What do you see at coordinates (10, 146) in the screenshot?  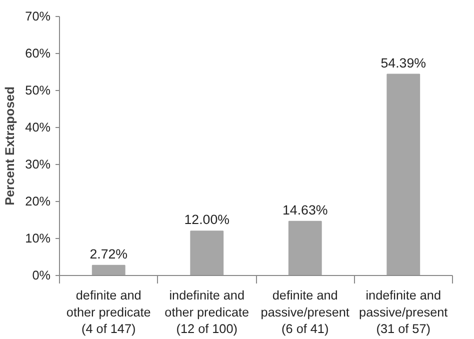 I see `y-axis-title: Percent Extraposed` at bounding box center [10, 146].